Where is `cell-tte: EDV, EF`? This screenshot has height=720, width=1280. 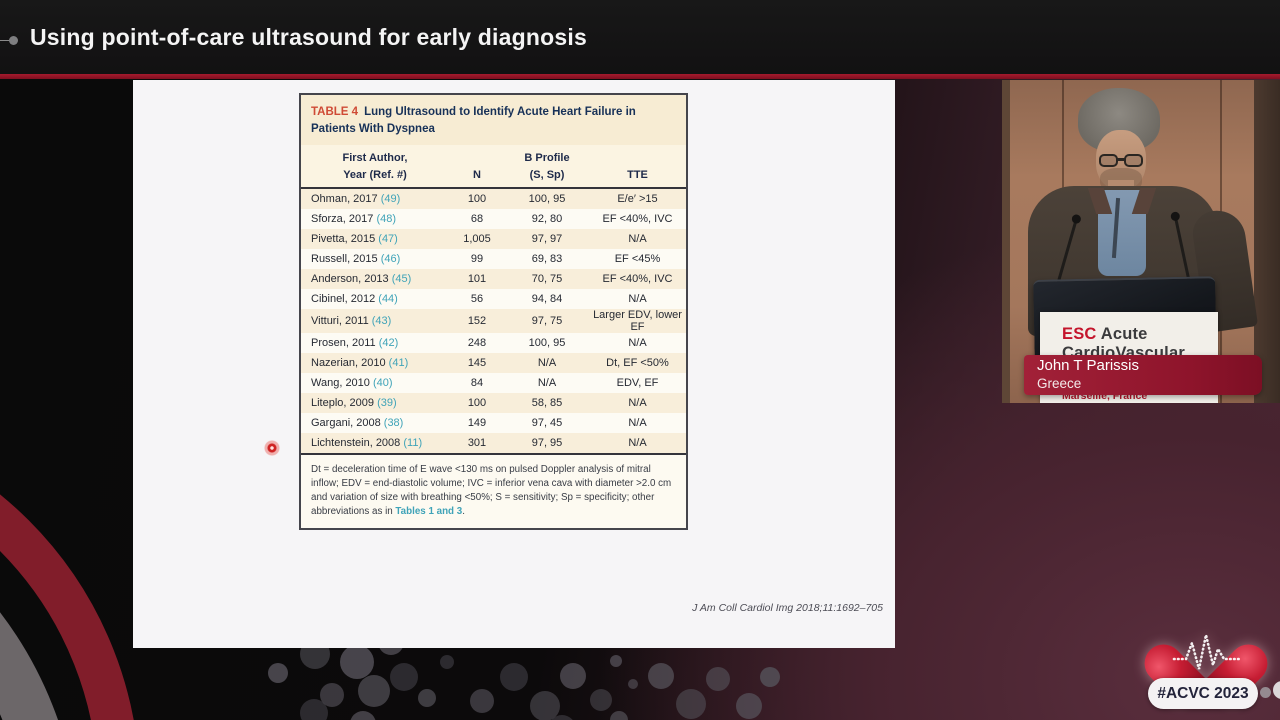
cell-tte: EDV, EF is located at coordinates (637, 383).